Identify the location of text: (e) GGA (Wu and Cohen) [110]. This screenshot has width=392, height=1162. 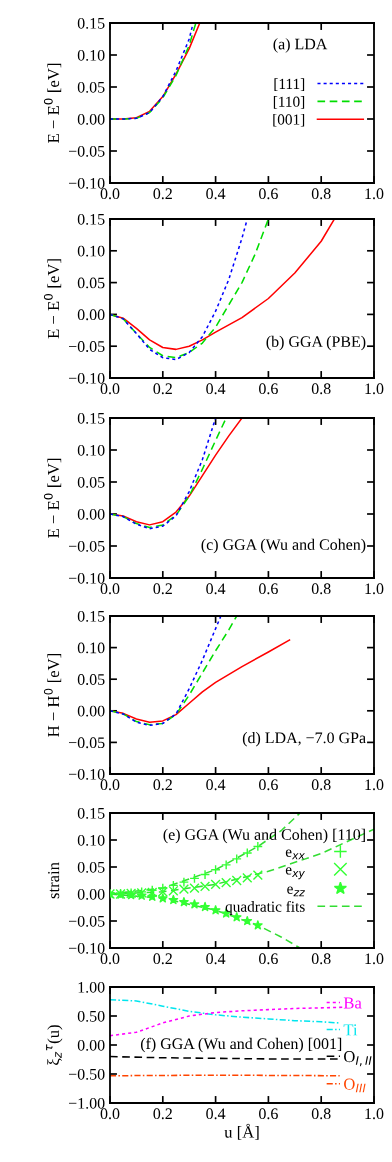
(264, 836).